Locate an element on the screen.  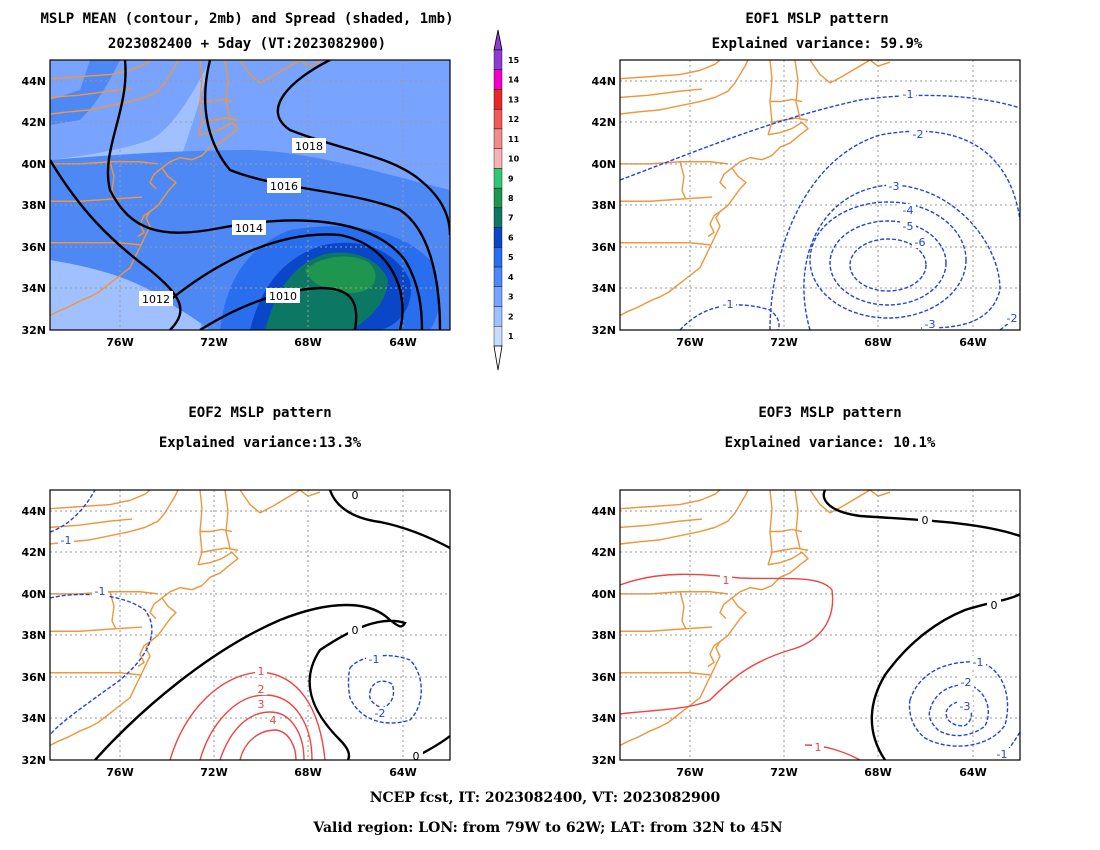
eof3-label-0-east: 0 is located at coordinates (994, 605).